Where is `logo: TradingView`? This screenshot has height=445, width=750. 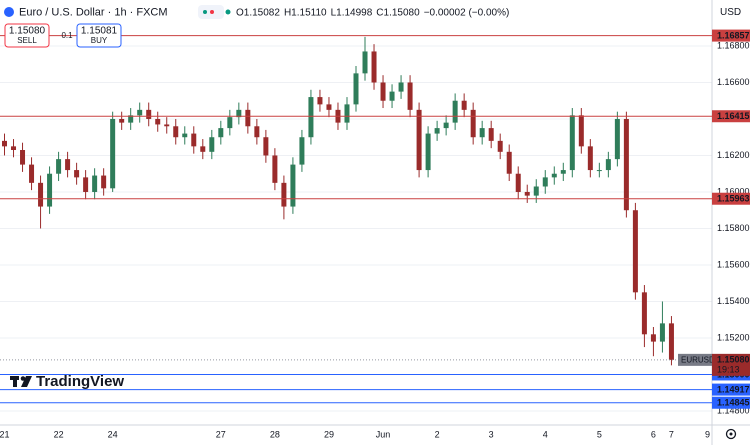 logo: TradingView is located at coordinates (67, 381).